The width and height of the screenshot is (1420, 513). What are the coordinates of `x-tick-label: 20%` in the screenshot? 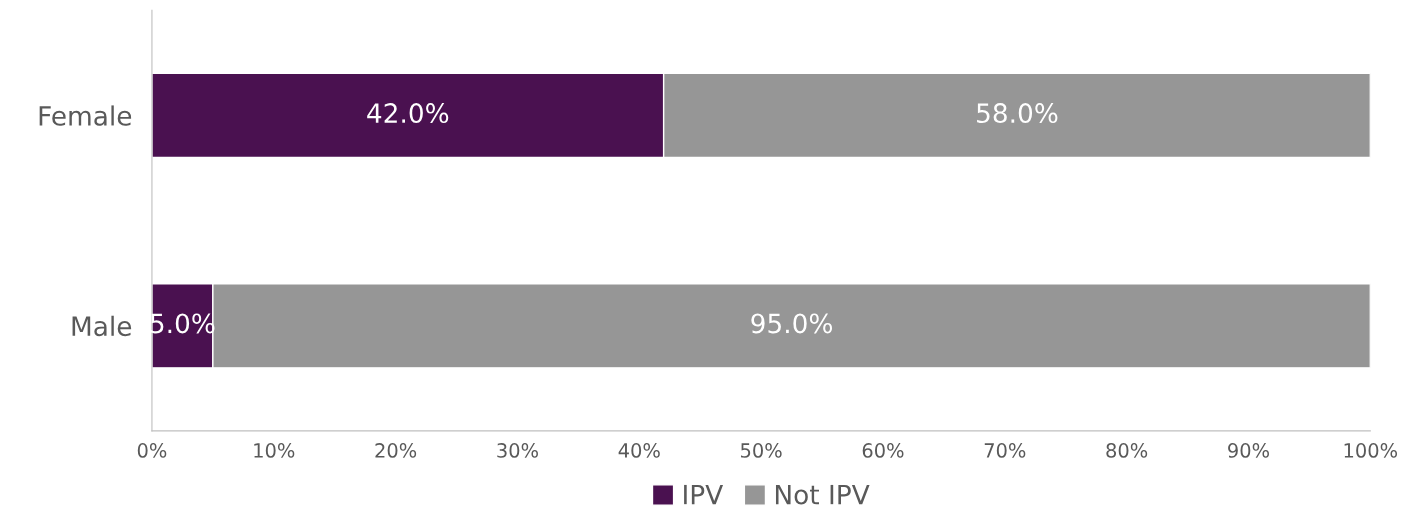 It's located at (396, 450).